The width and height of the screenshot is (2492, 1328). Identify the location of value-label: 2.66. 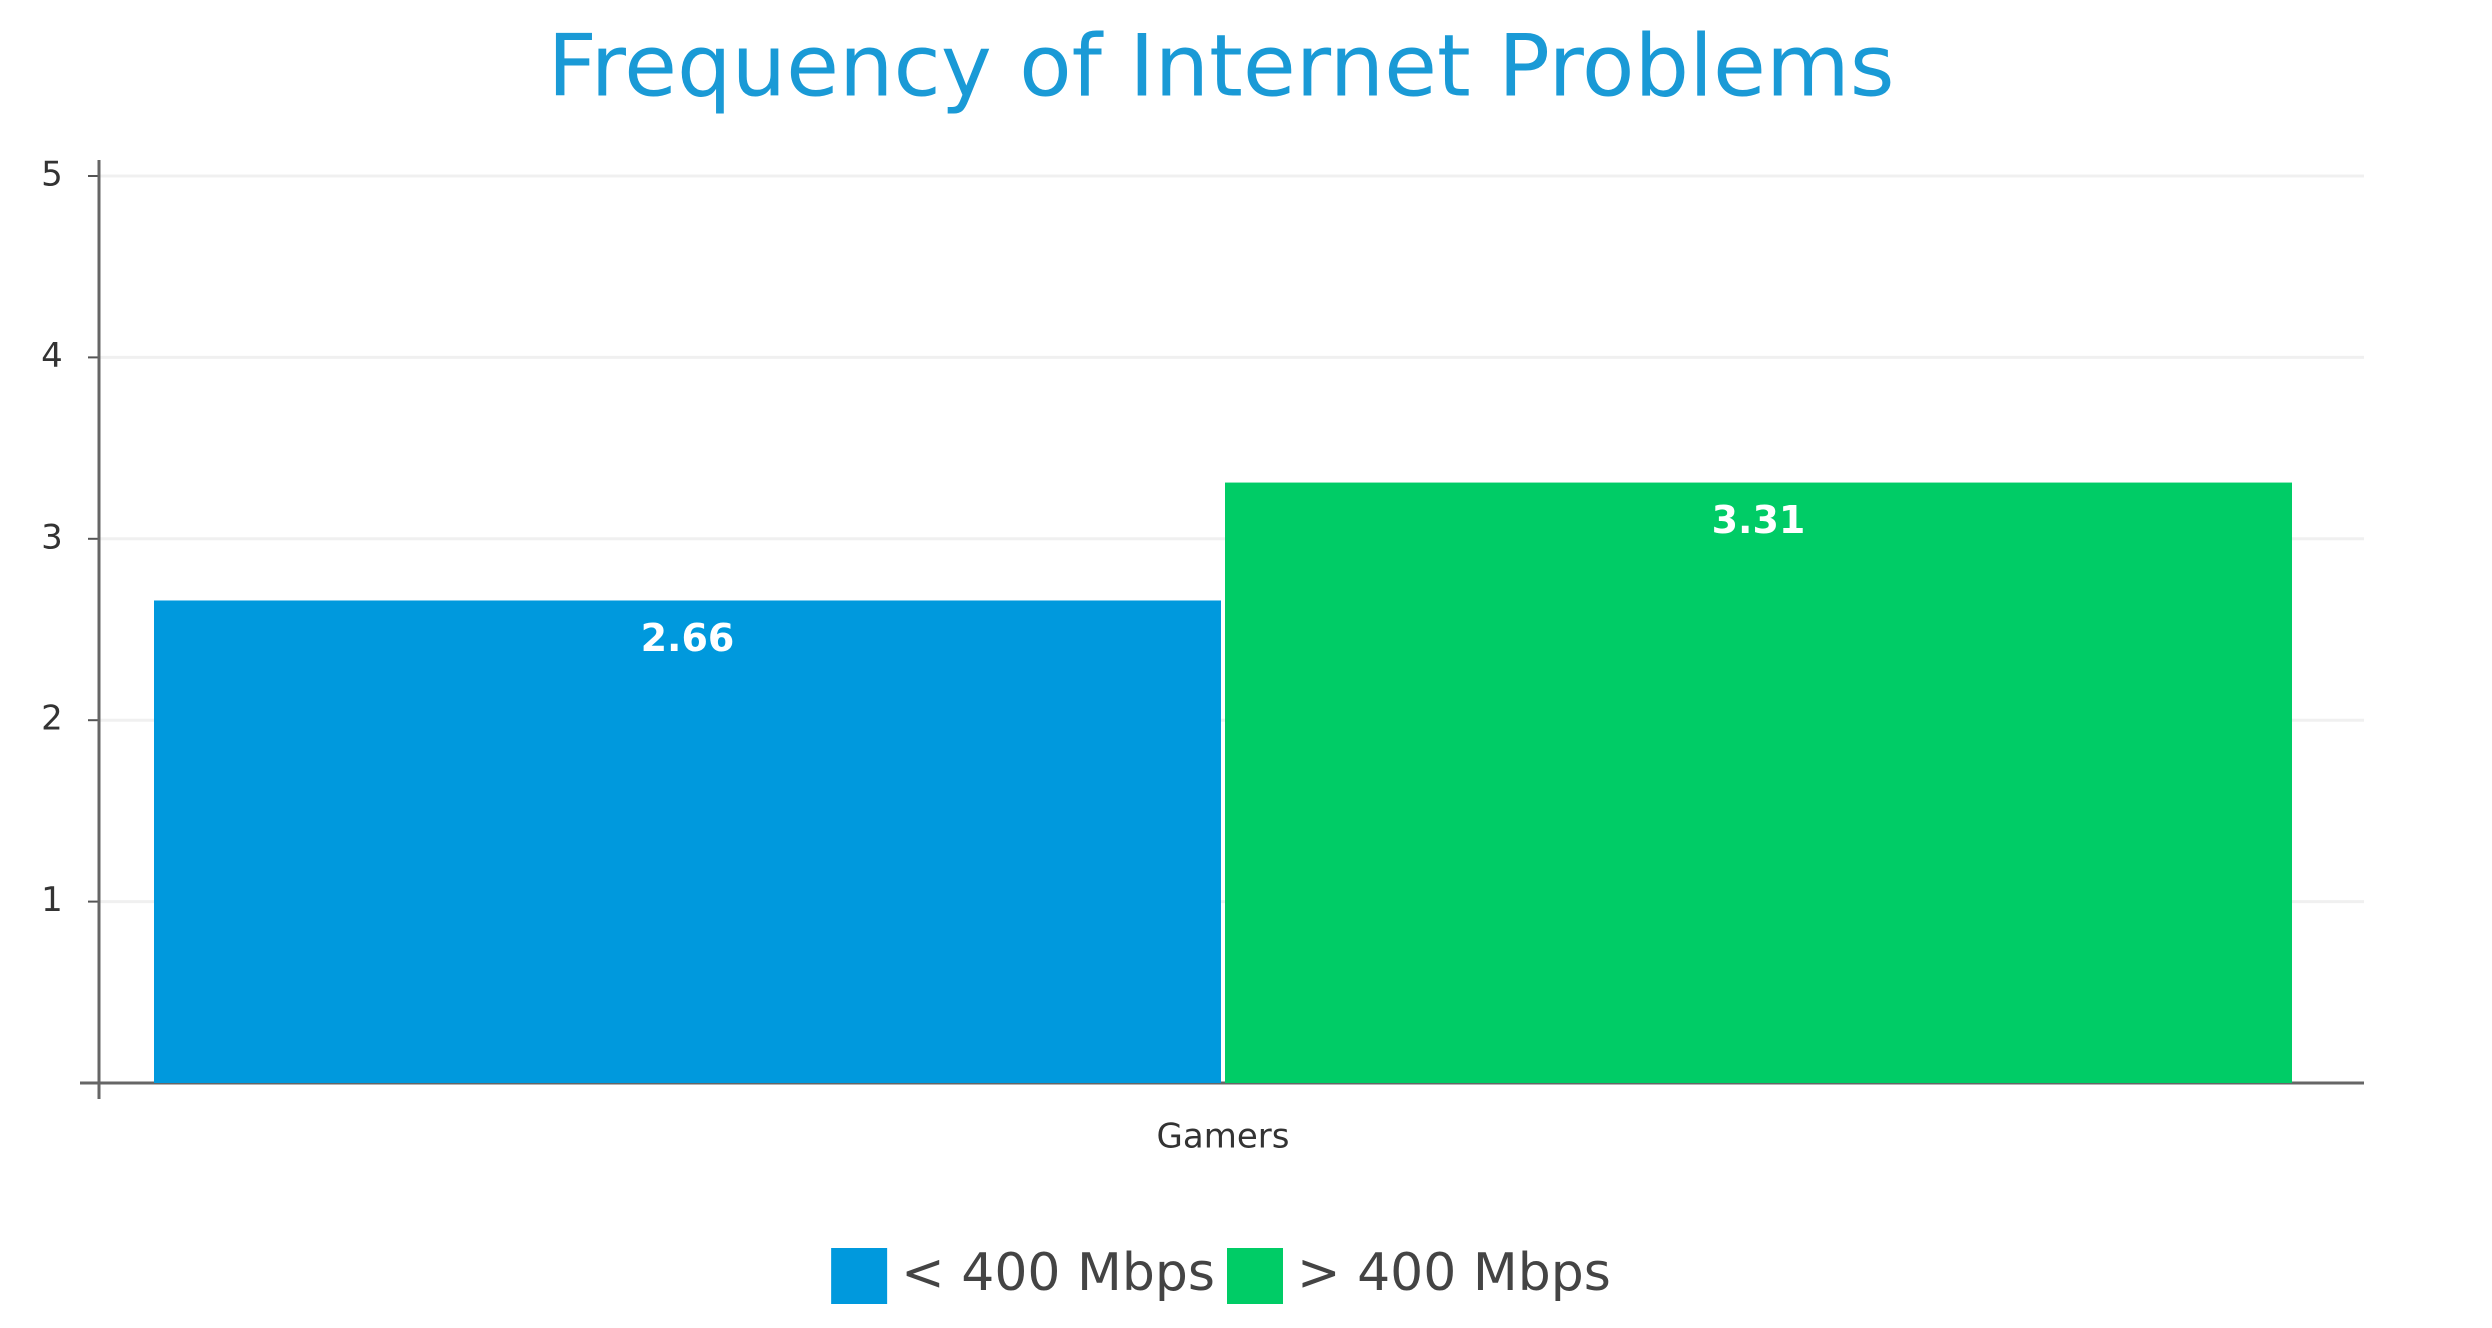
(688, 638).